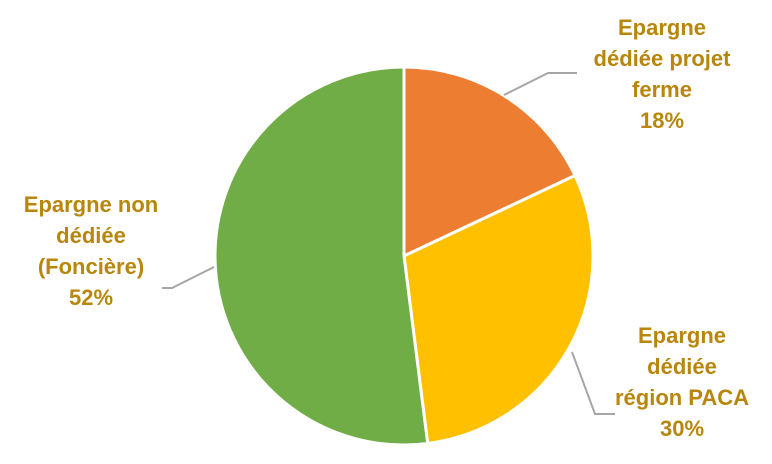 Image resolution: width=772 pixels, height=464 pixels. I want to click on percent-label: 52%, so click(91, 297).